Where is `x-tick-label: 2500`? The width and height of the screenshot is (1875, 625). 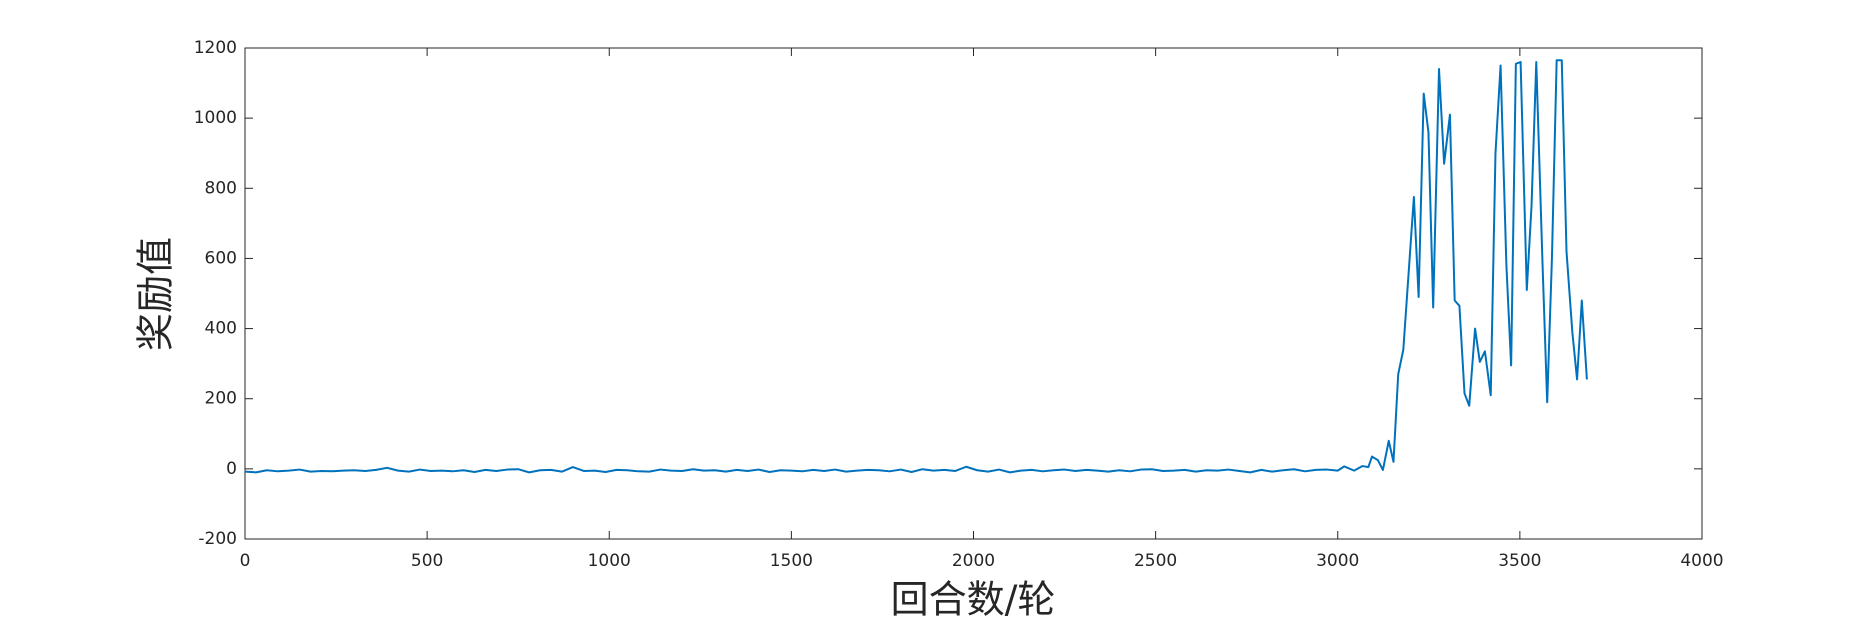 x-tick-label: 2500 is located at coordinates (1155, 561).